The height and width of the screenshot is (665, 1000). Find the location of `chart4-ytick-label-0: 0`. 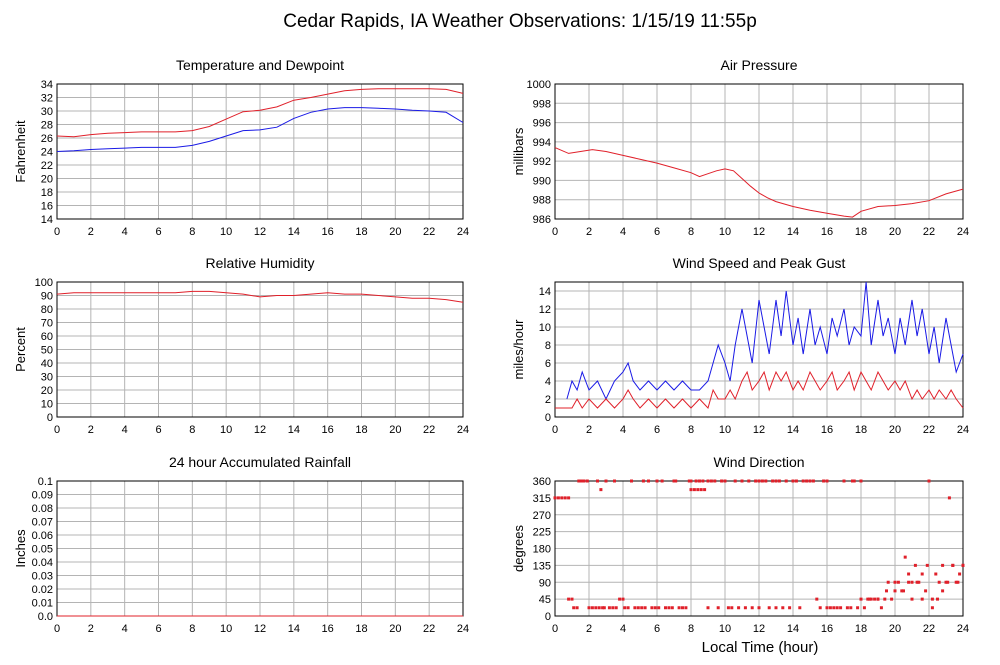

chart4-ytick-label-0: 0 is located at coordinates (548, 418).